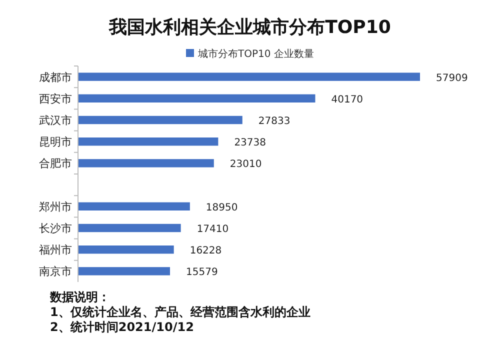 The width and height of the screenshot is (500, 362). I want to click on text: 2、统计时间2021/10/12, so click(122, 327).